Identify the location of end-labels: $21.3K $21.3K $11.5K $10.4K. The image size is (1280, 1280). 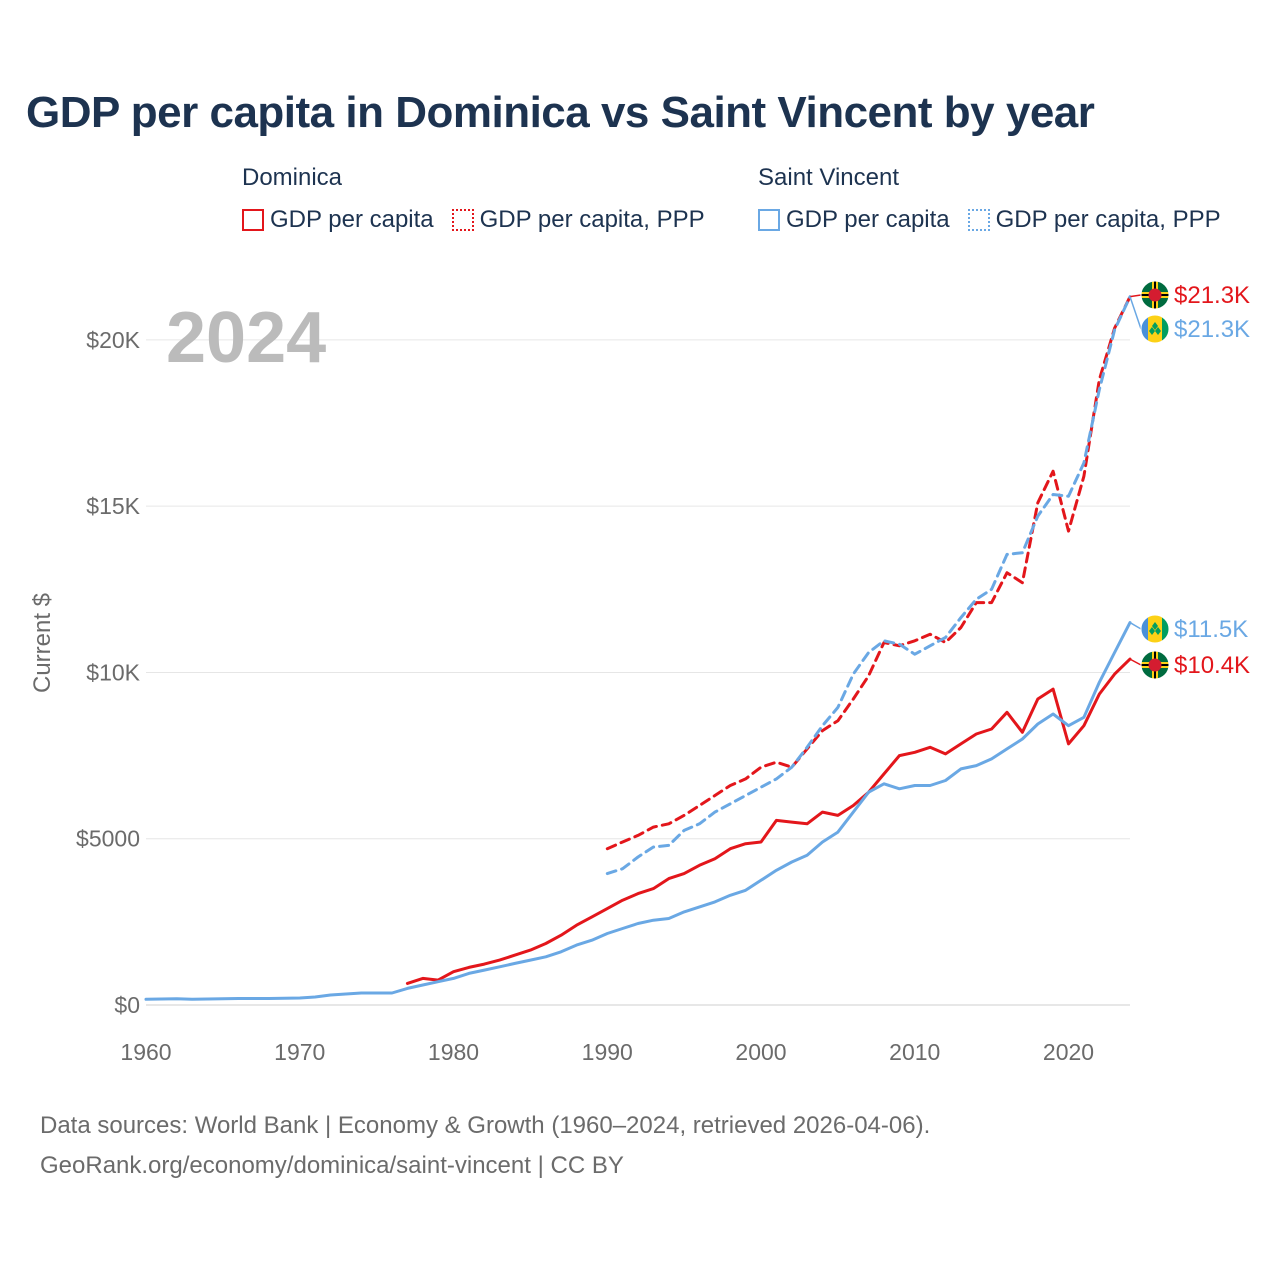
(1189, 480).